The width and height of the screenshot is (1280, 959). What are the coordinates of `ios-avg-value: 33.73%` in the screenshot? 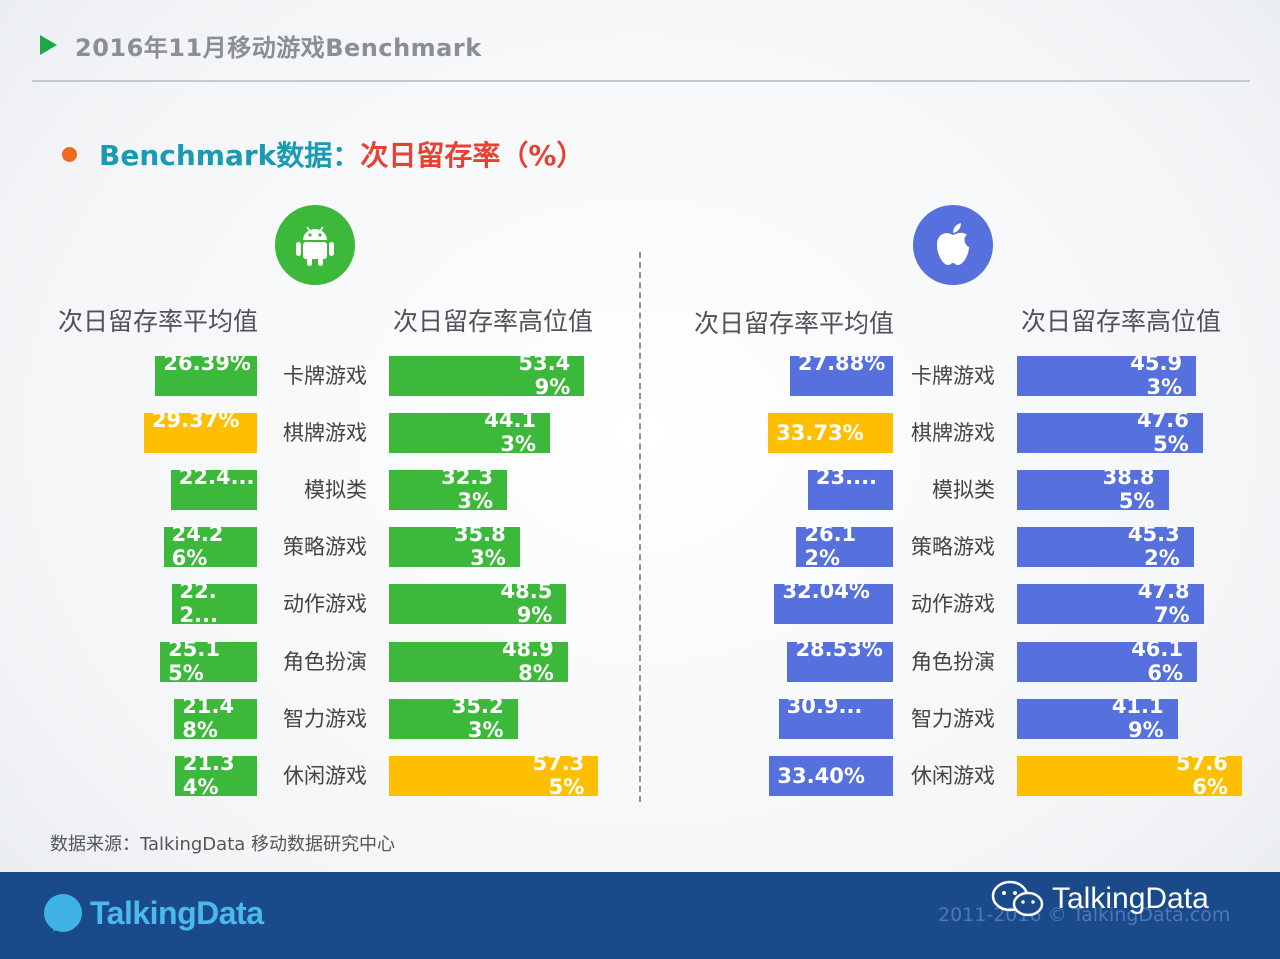 It's located at (820, 433).